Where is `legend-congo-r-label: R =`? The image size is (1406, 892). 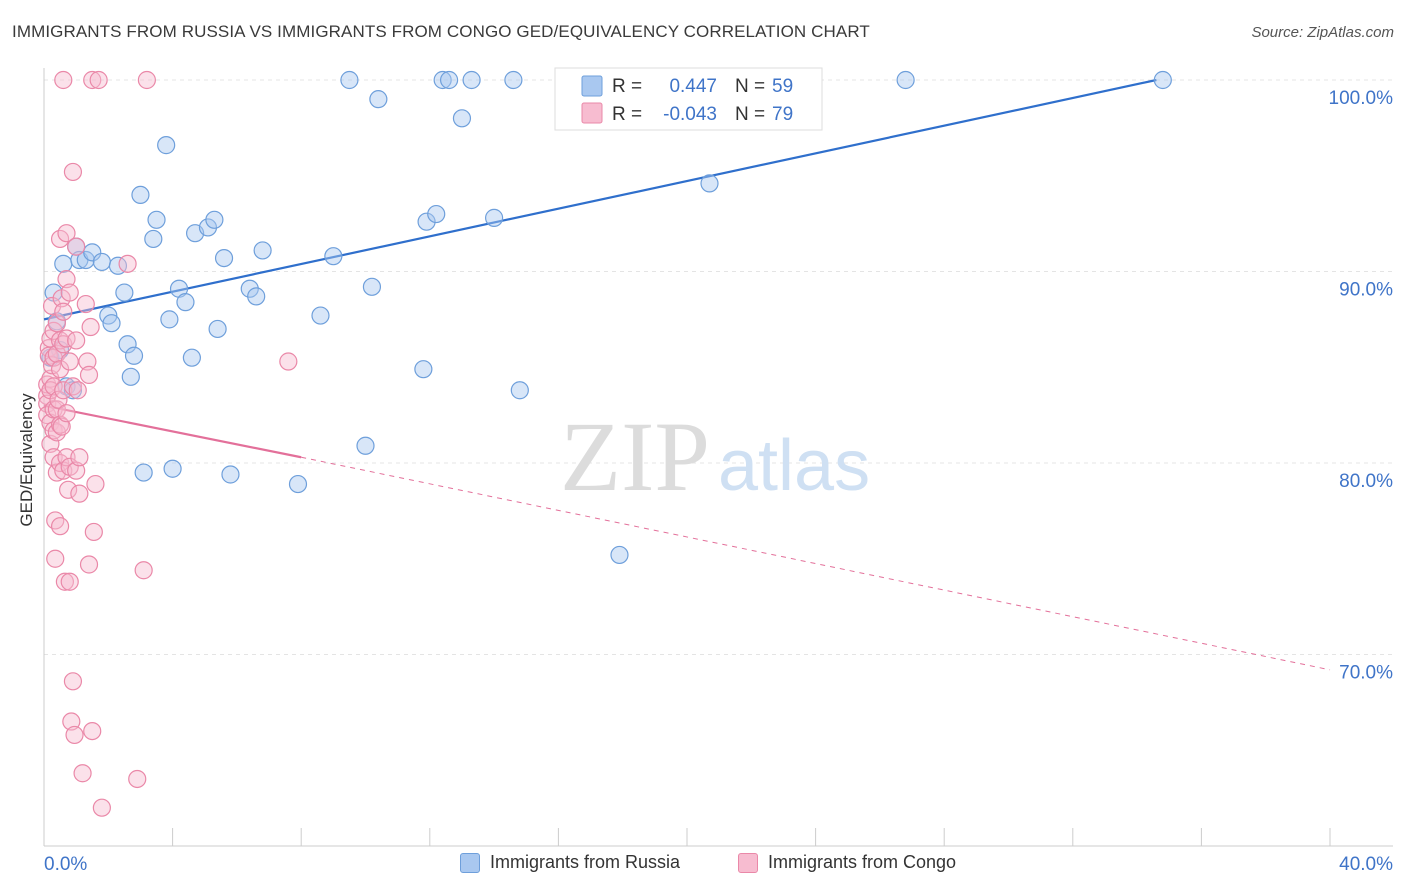
legend-congo-r-label: R = is located at coordinates (627, 114).